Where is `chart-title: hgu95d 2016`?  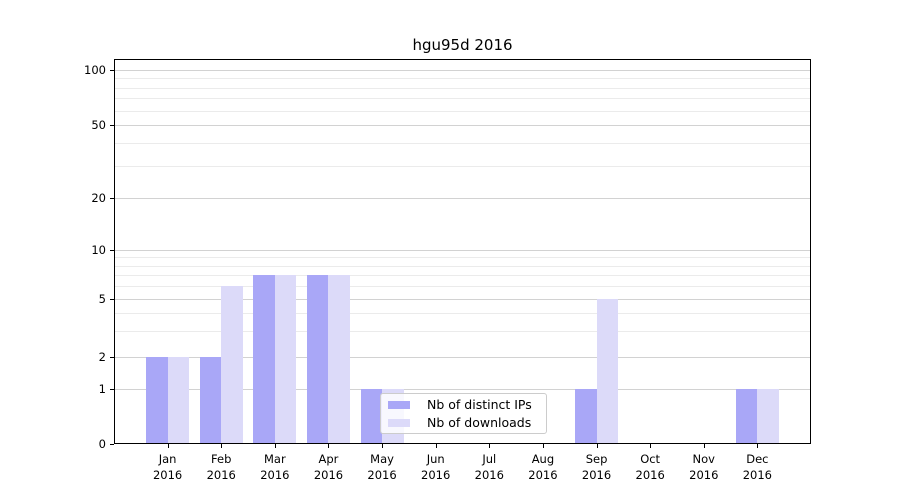 chart-title: hgu95d 2016 is located at coordinates (462, 45).